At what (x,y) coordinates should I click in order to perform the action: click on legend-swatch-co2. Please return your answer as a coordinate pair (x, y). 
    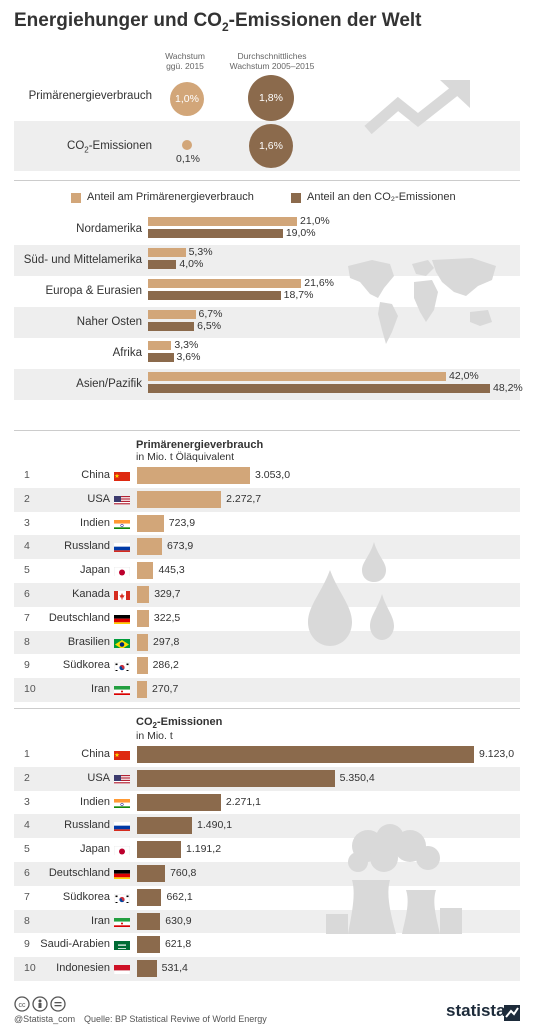
    Looking at the image, I should click on (296, 198).